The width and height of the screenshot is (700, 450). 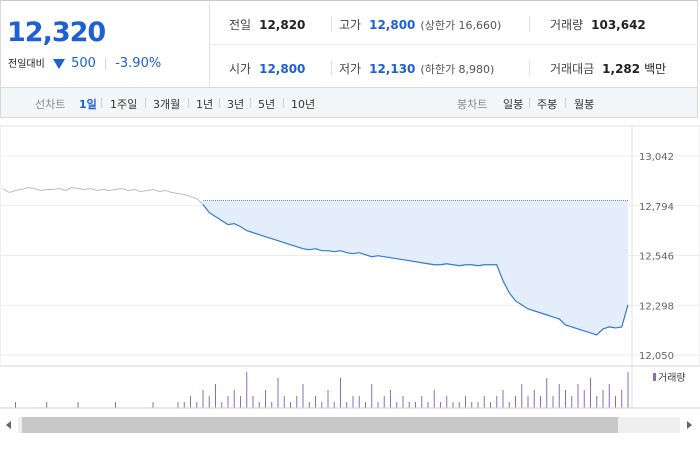 I want to click on stat-open: 시가 12,800, so click(x=267, y=68).